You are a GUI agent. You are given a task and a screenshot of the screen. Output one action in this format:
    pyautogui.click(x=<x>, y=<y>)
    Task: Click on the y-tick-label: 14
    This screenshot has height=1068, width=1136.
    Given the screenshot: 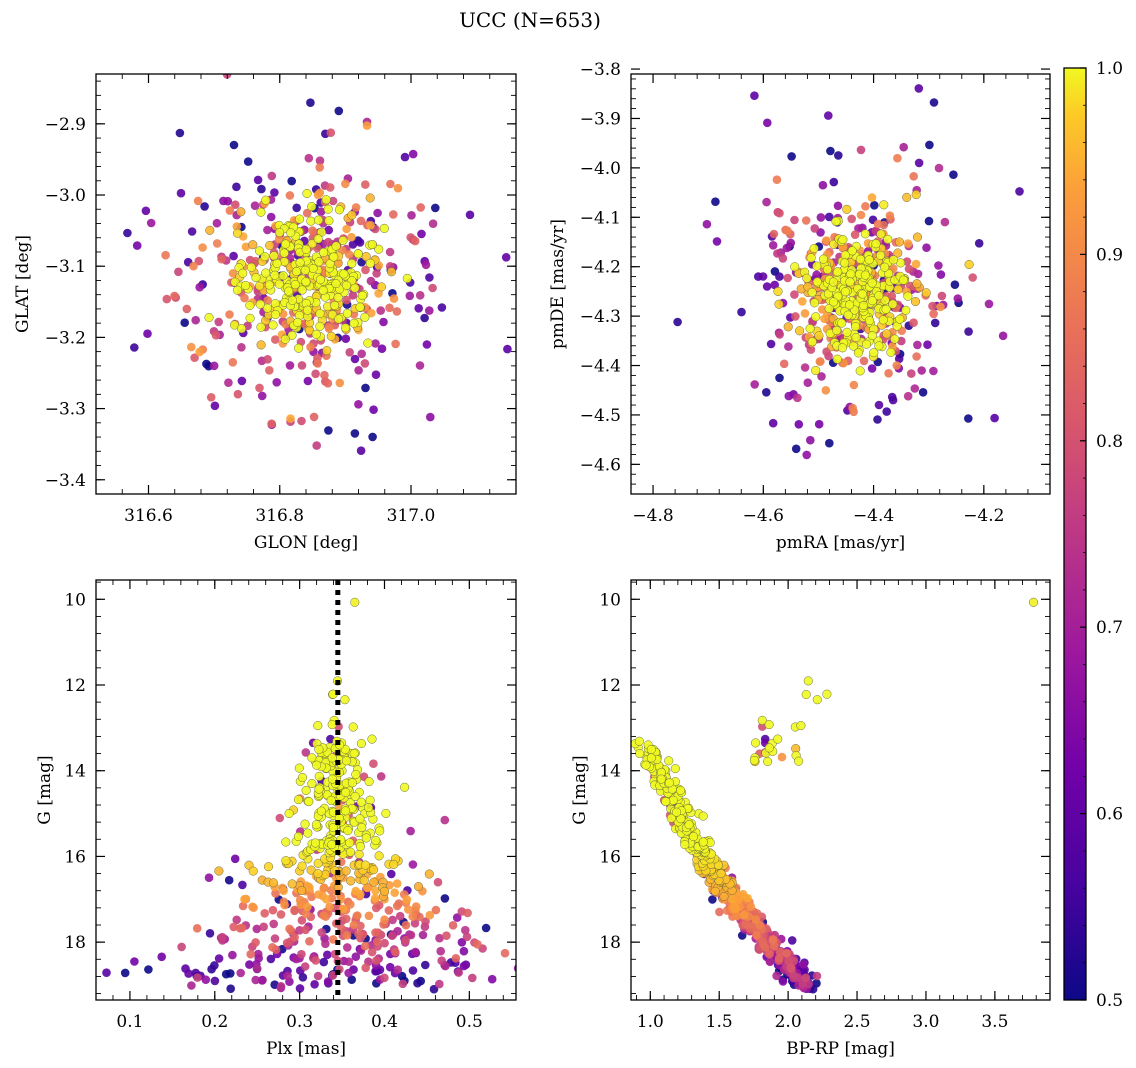 What is the action you would take?
    pyautogui.click(x=610, y=772)
    